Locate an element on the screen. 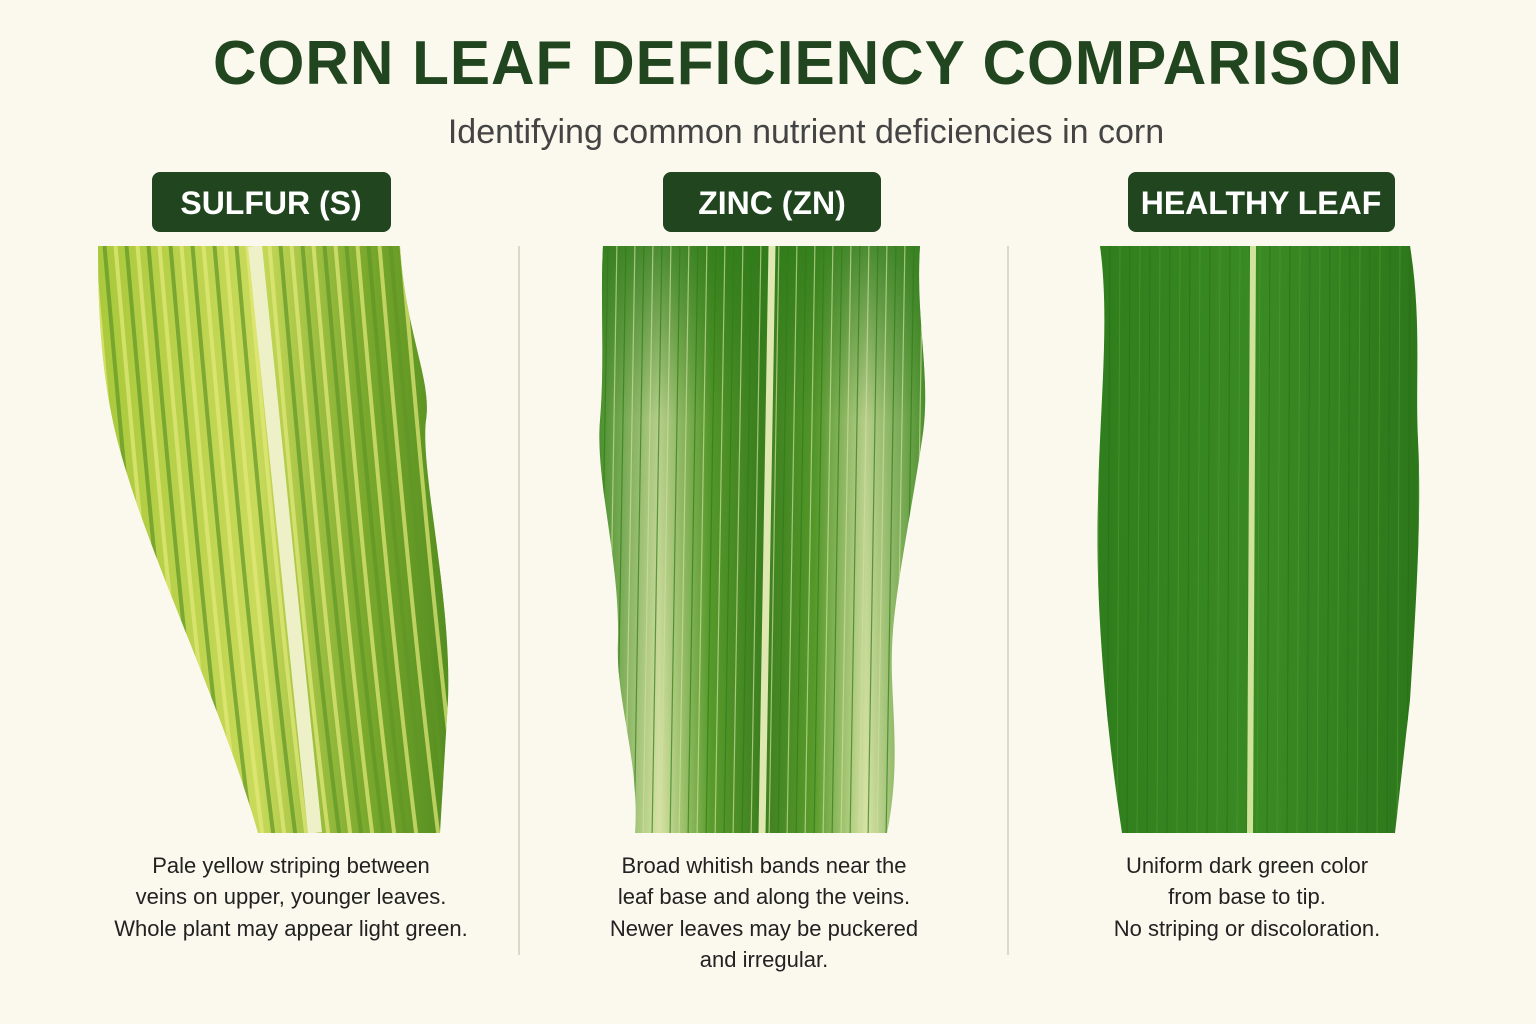 This screenshot has width=1536, height=1024. description-line: leaf base and along the veins. is located at coordinates (764, 896).